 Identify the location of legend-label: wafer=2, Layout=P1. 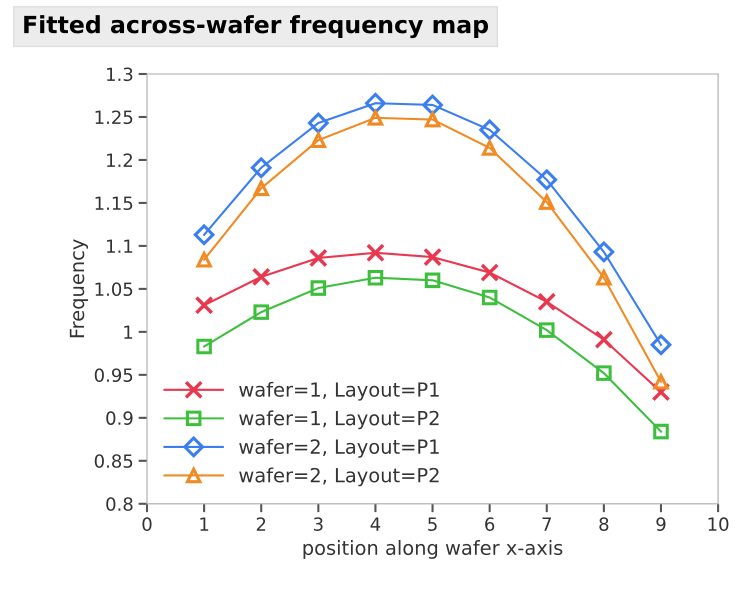
(339, 448).